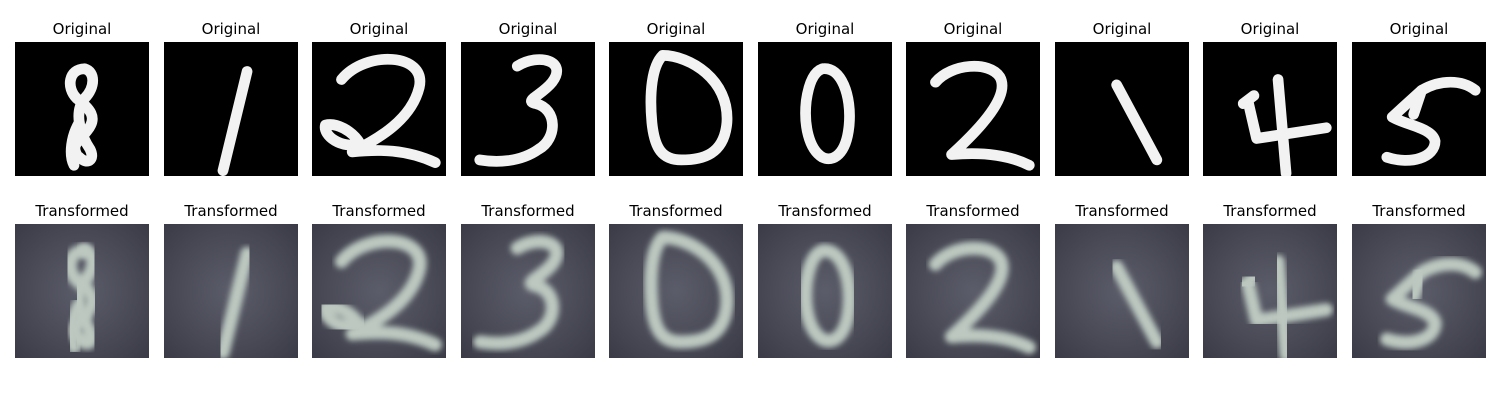  I want to click on transformed-title-8: Transformed, so click(1122, 211).